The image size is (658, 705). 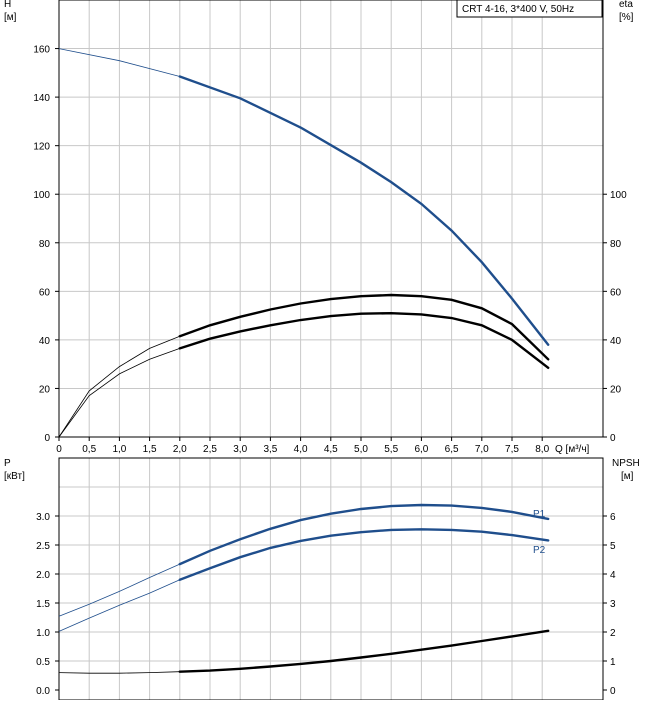 What do you see at coordinates (482, 449) in the screenshot?
I see `x-tick-label: 7,0` at bounding box center [482, 449].